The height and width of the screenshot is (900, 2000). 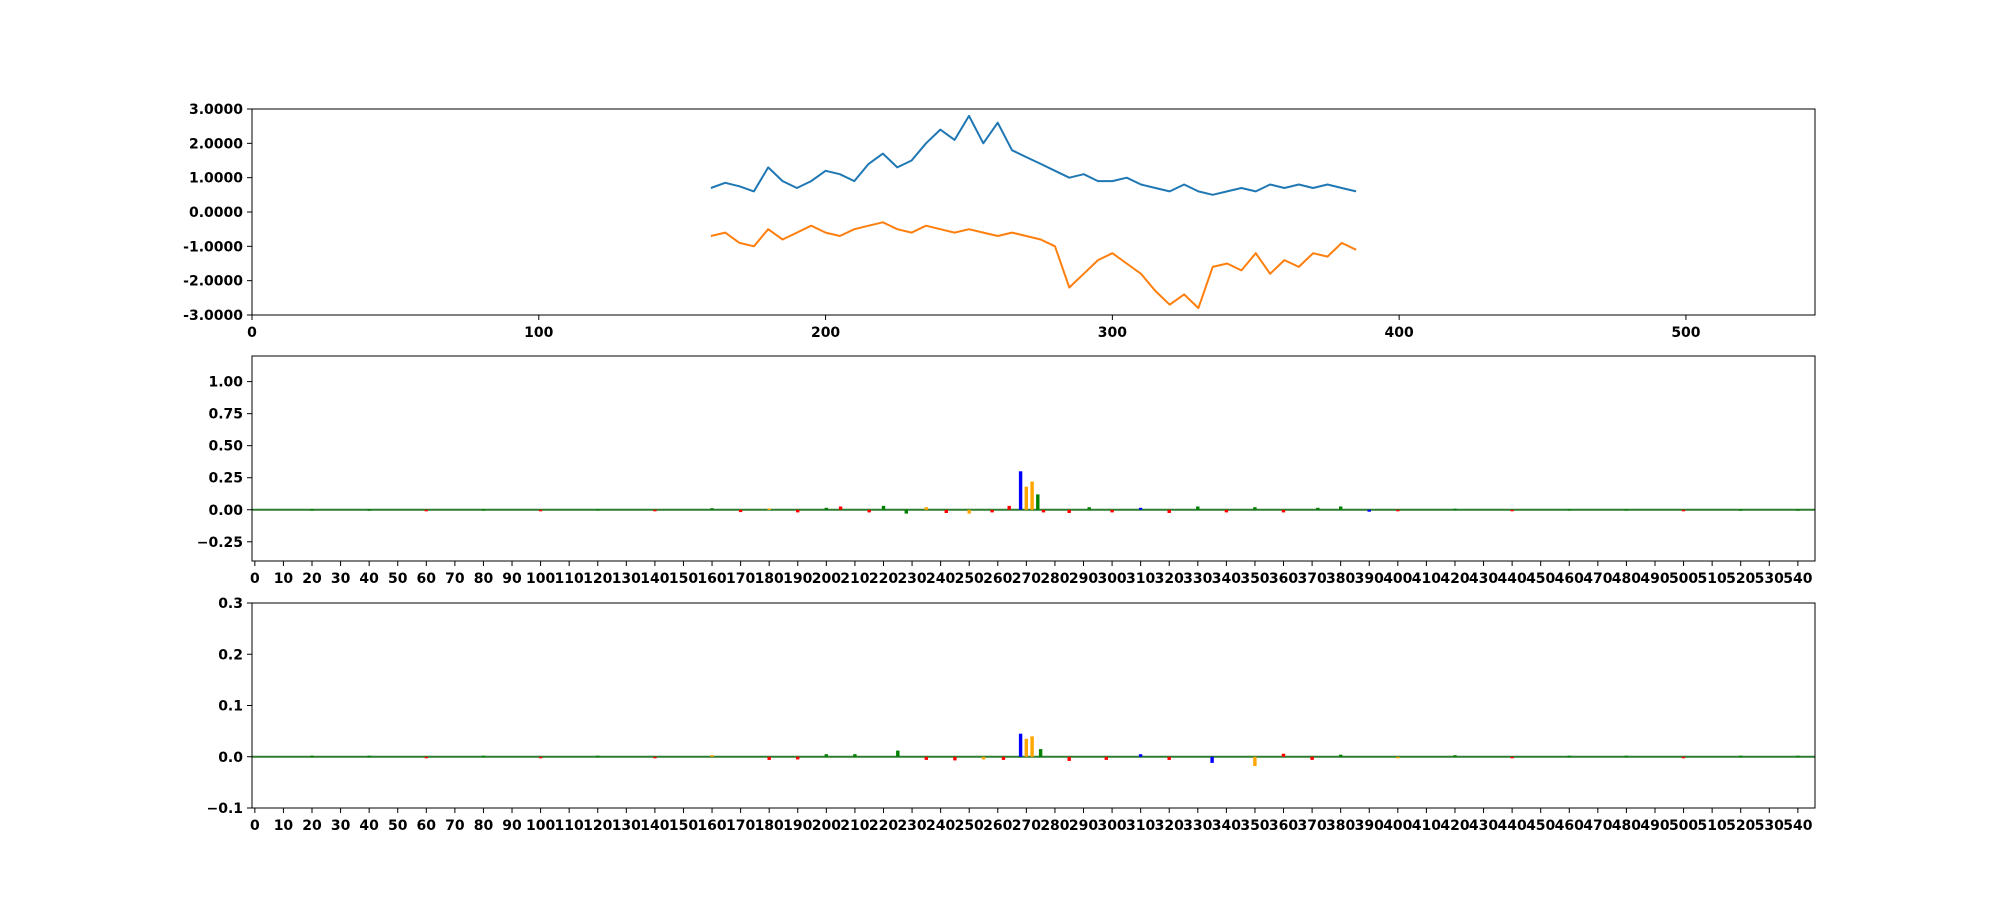 What do you see at coordinates (540, 579) in the screenshot?
I see `x-tick-label: 100` at bounding box center [540, 579].